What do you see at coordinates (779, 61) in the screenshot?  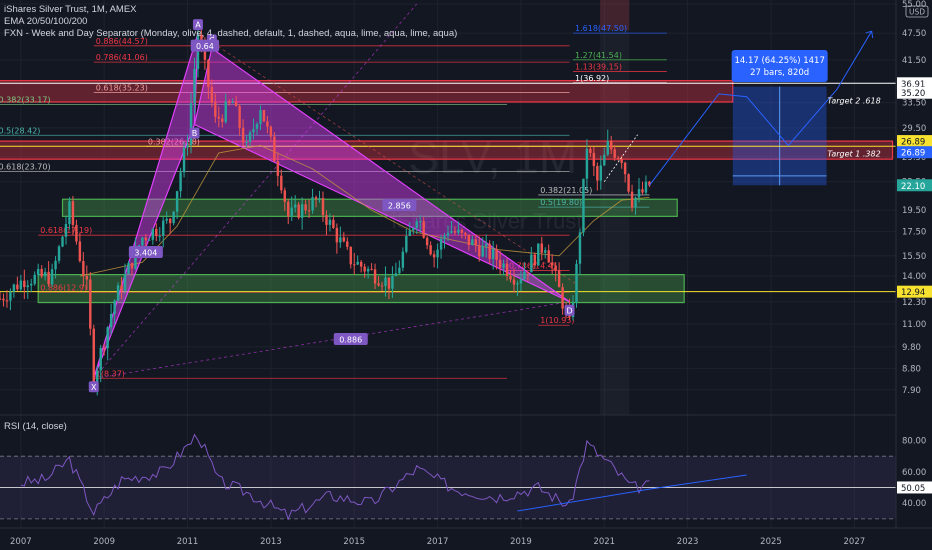 I see `measure-label-line1: 14.17 (64.25%) 1417` at bounding box center [779, 61].